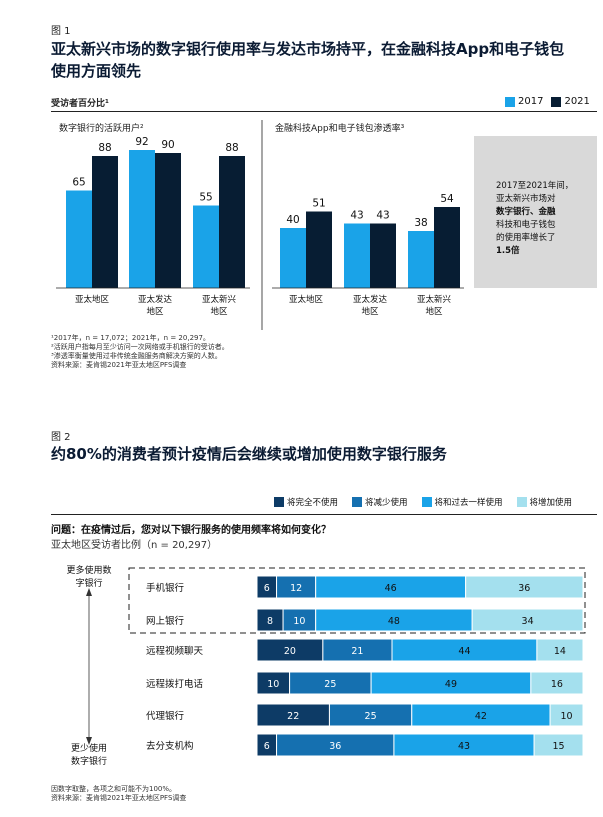  What do you see at coordinates (531, 101) in the screenshot?
I see `legend-label-2017: 2017` at bounding box center [531, 101].